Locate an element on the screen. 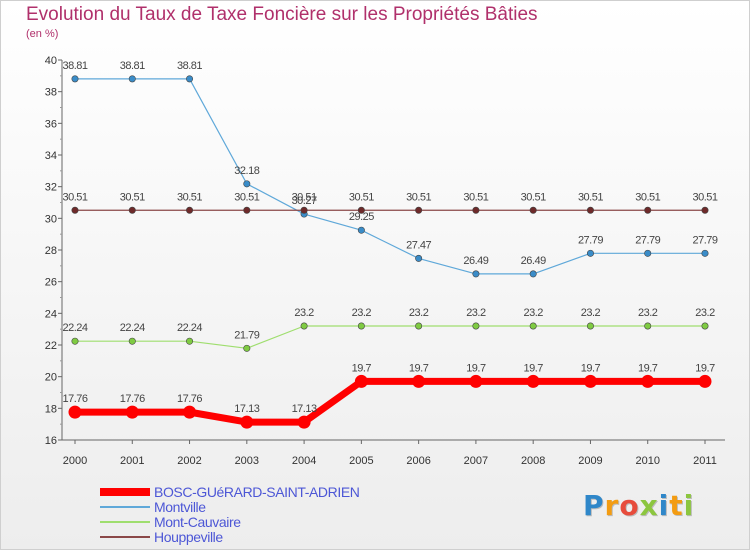 The height and width of the screenshot is (550, 750). data-label: 21.79 is located at coordinates (246, 335).